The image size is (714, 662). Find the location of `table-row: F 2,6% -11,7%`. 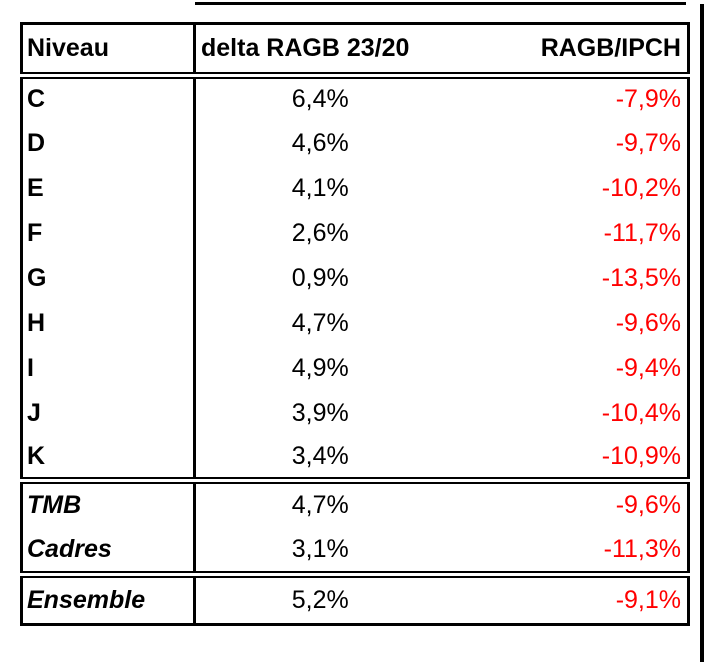

table-row: F 2,6% -11,7% is located at coordinates (355, 233).